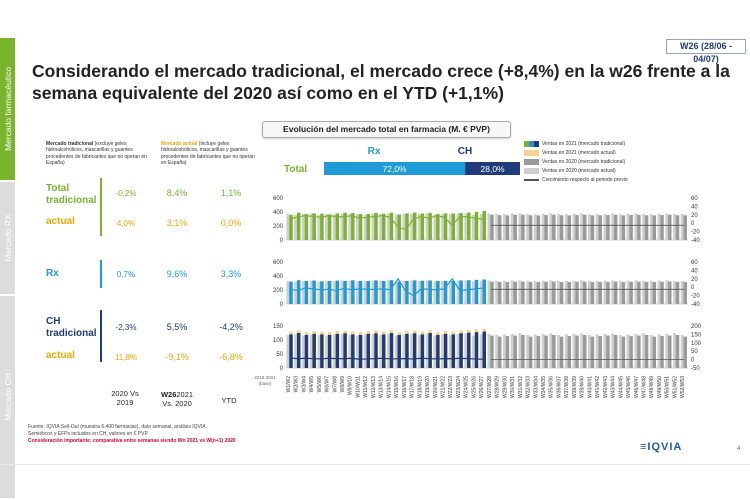 The height and width of the screenshot is (500, 750). I want to click on row-label-total: Total tradicional, so click(71, 194).